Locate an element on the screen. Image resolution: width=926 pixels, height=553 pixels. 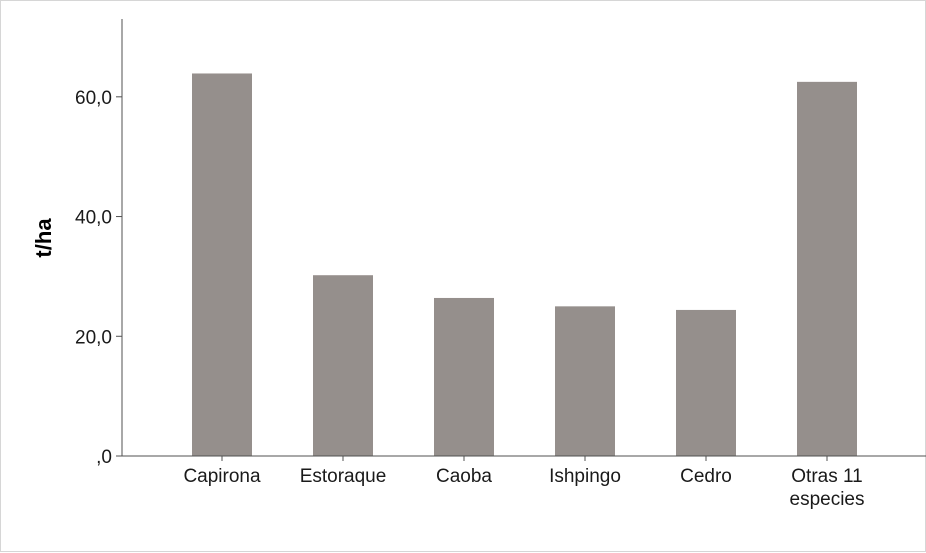
y-axis-title: t/ha is located at coordinates (43, 238).